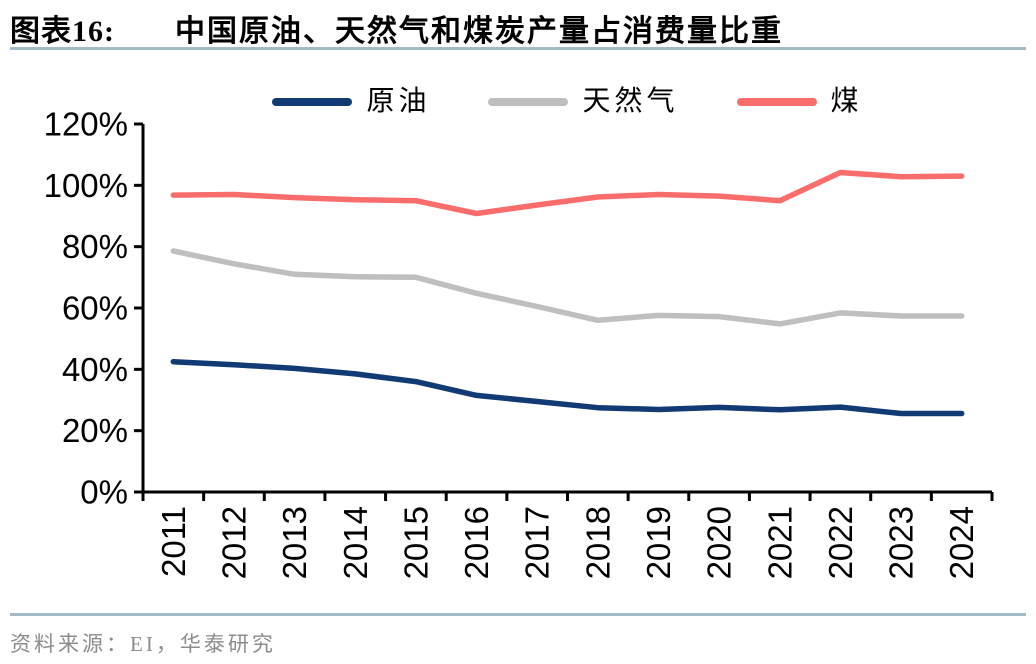 Image resolution: width=1036 pixels, height=664 pixels. I want to click on x-tick-label: 2016, so click(476, 542).